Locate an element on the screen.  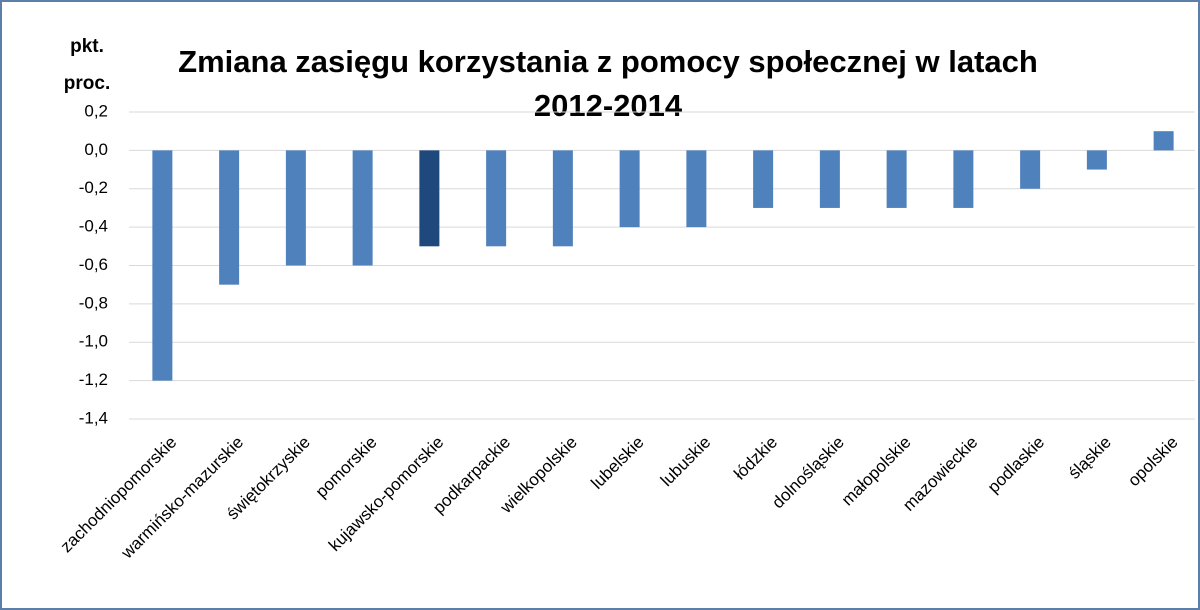
x-tick-label: łódzkie is located at coordinates (755, 458).